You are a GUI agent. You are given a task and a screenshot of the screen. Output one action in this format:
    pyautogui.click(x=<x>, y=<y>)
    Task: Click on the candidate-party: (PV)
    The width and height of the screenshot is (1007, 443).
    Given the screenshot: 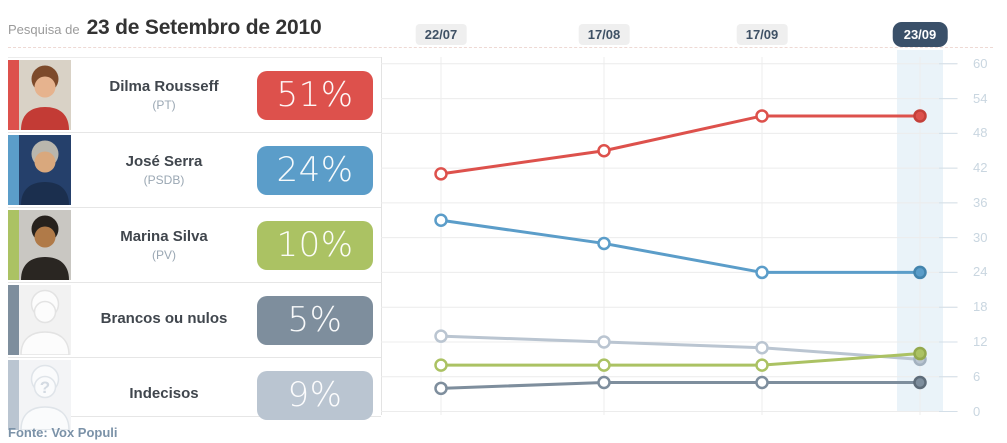 What is the action you would take?
    pyautogui.click(x=164, y=254)
    